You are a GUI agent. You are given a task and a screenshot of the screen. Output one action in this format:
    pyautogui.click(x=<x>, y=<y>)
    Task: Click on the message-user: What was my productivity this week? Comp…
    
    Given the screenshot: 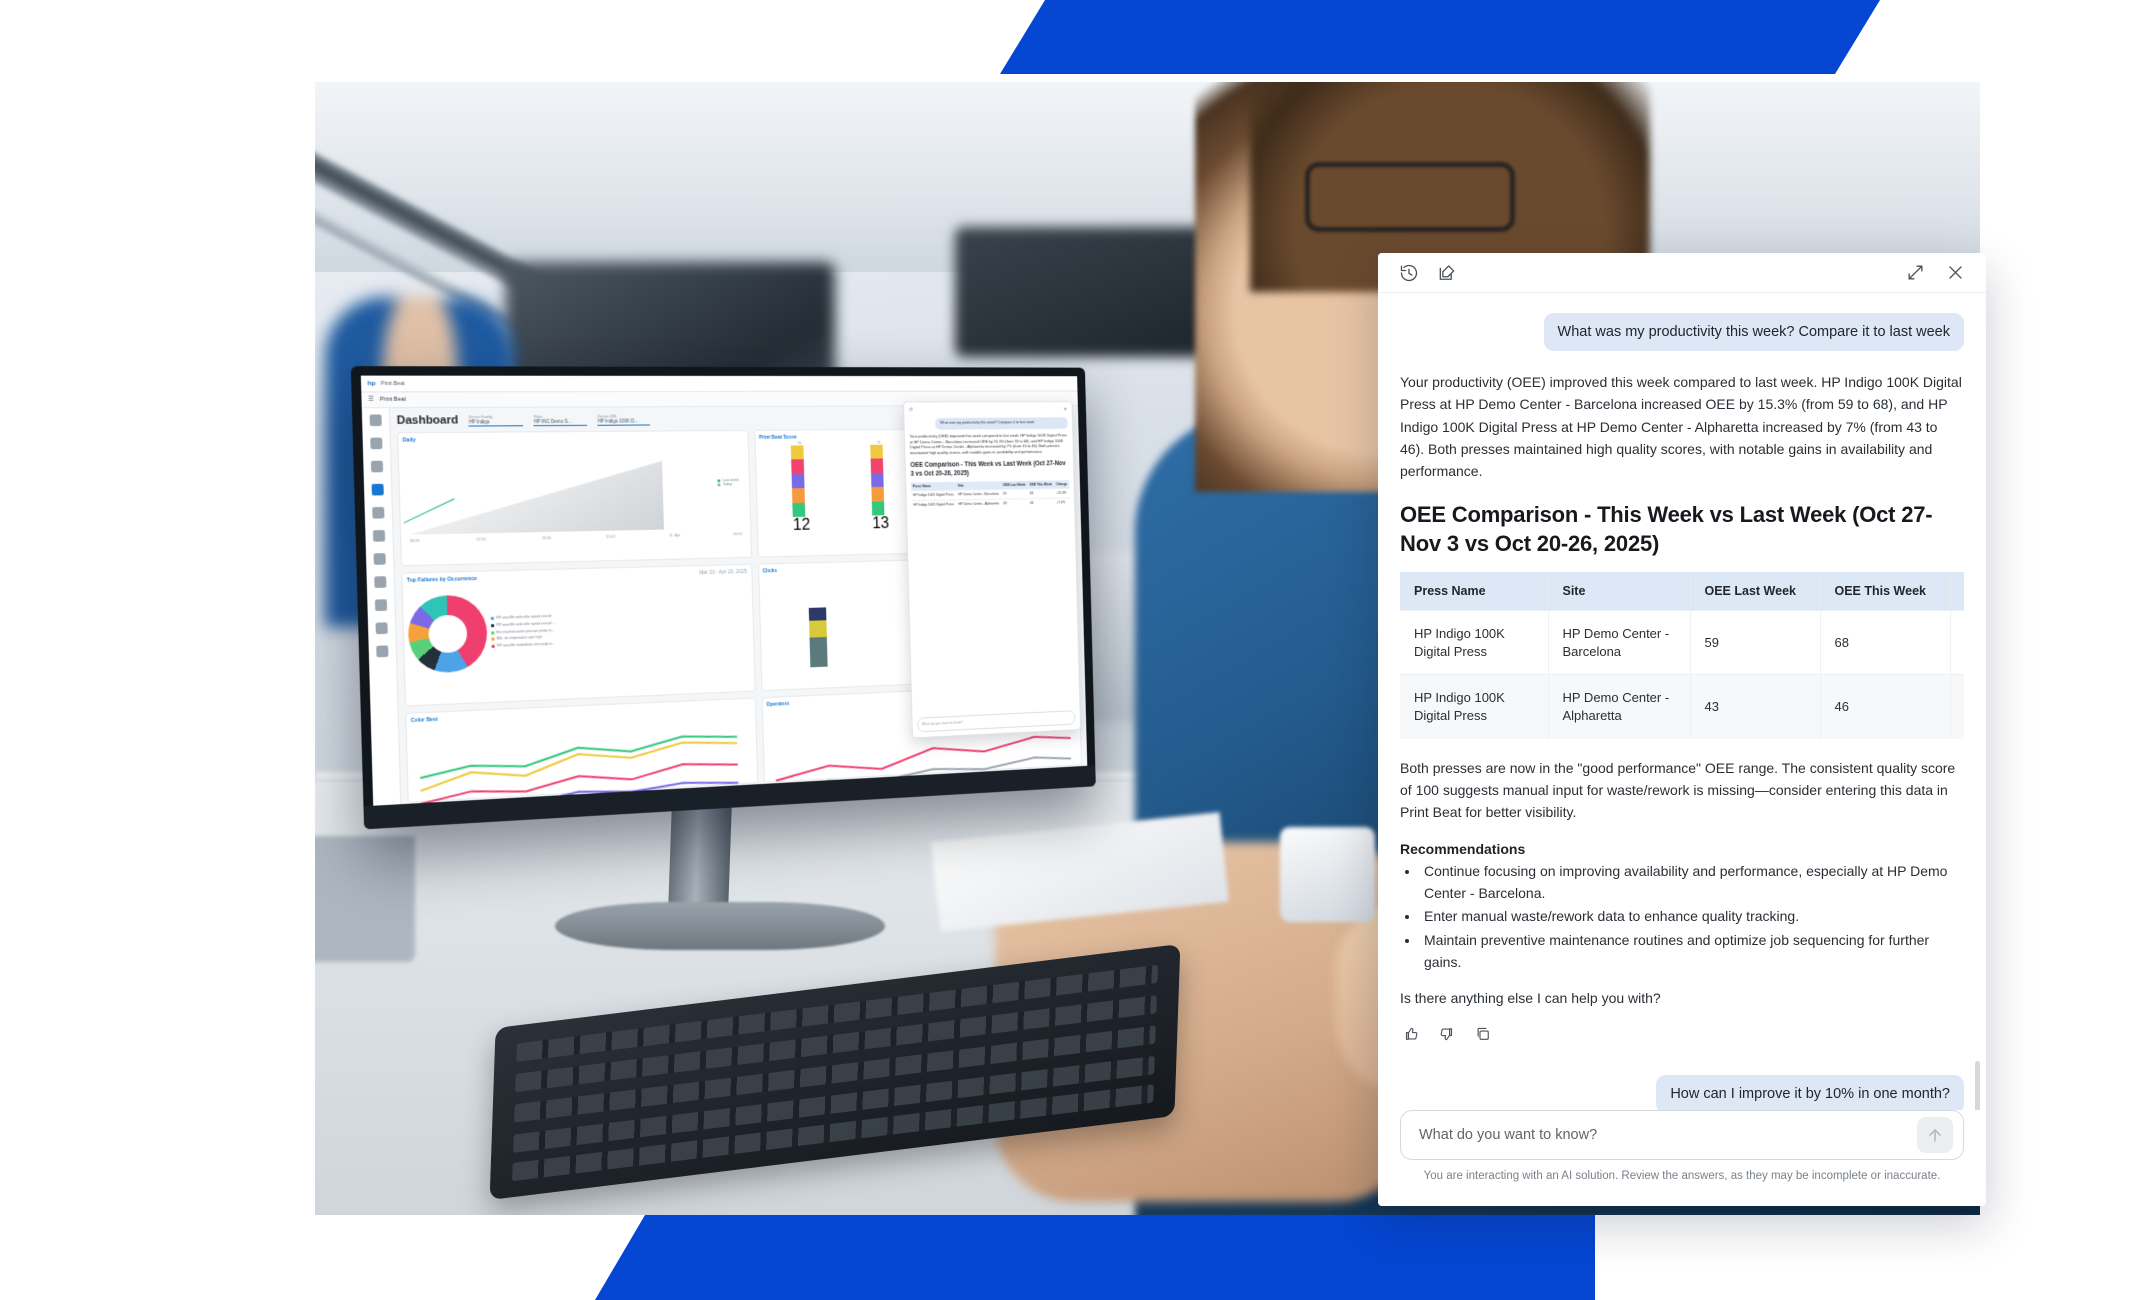 What is the action you would take?
    pyautogui.click(x=1682, y=332)
    